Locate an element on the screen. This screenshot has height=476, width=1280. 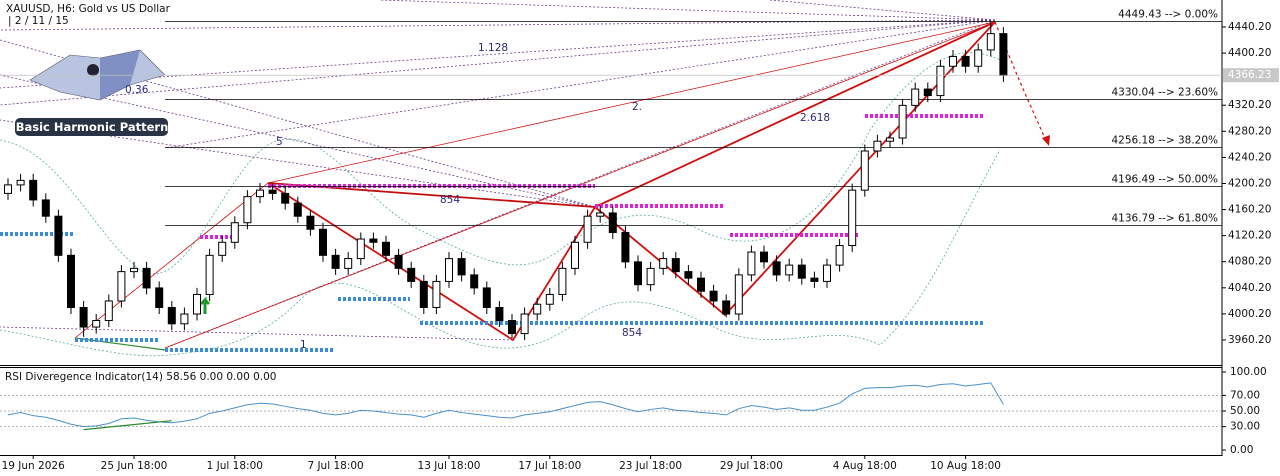
x-tick-label: 13 Jul 18:00 is located at coordinates (449, 466).